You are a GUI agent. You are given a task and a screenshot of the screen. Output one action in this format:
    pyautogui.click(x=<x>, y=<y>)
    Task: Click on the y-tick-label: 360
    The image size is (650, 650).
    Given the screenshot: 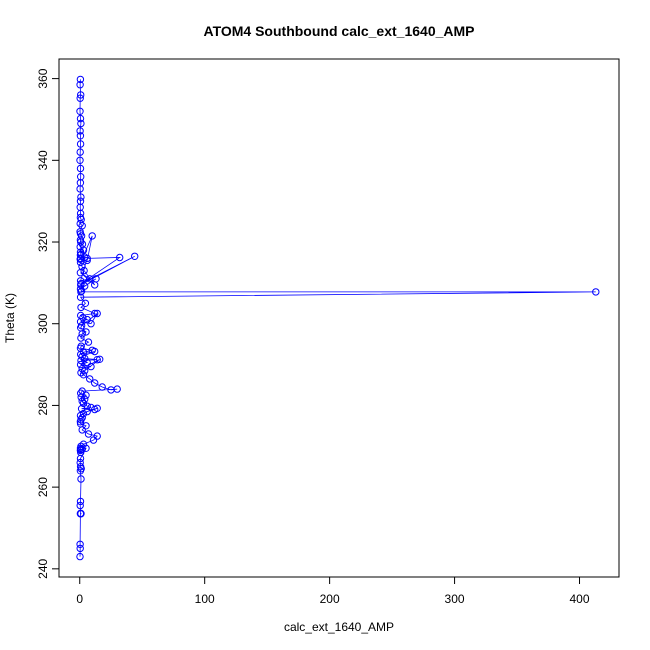 What is the action you would take?
    pyautogui.click(x=43, y=78)
    